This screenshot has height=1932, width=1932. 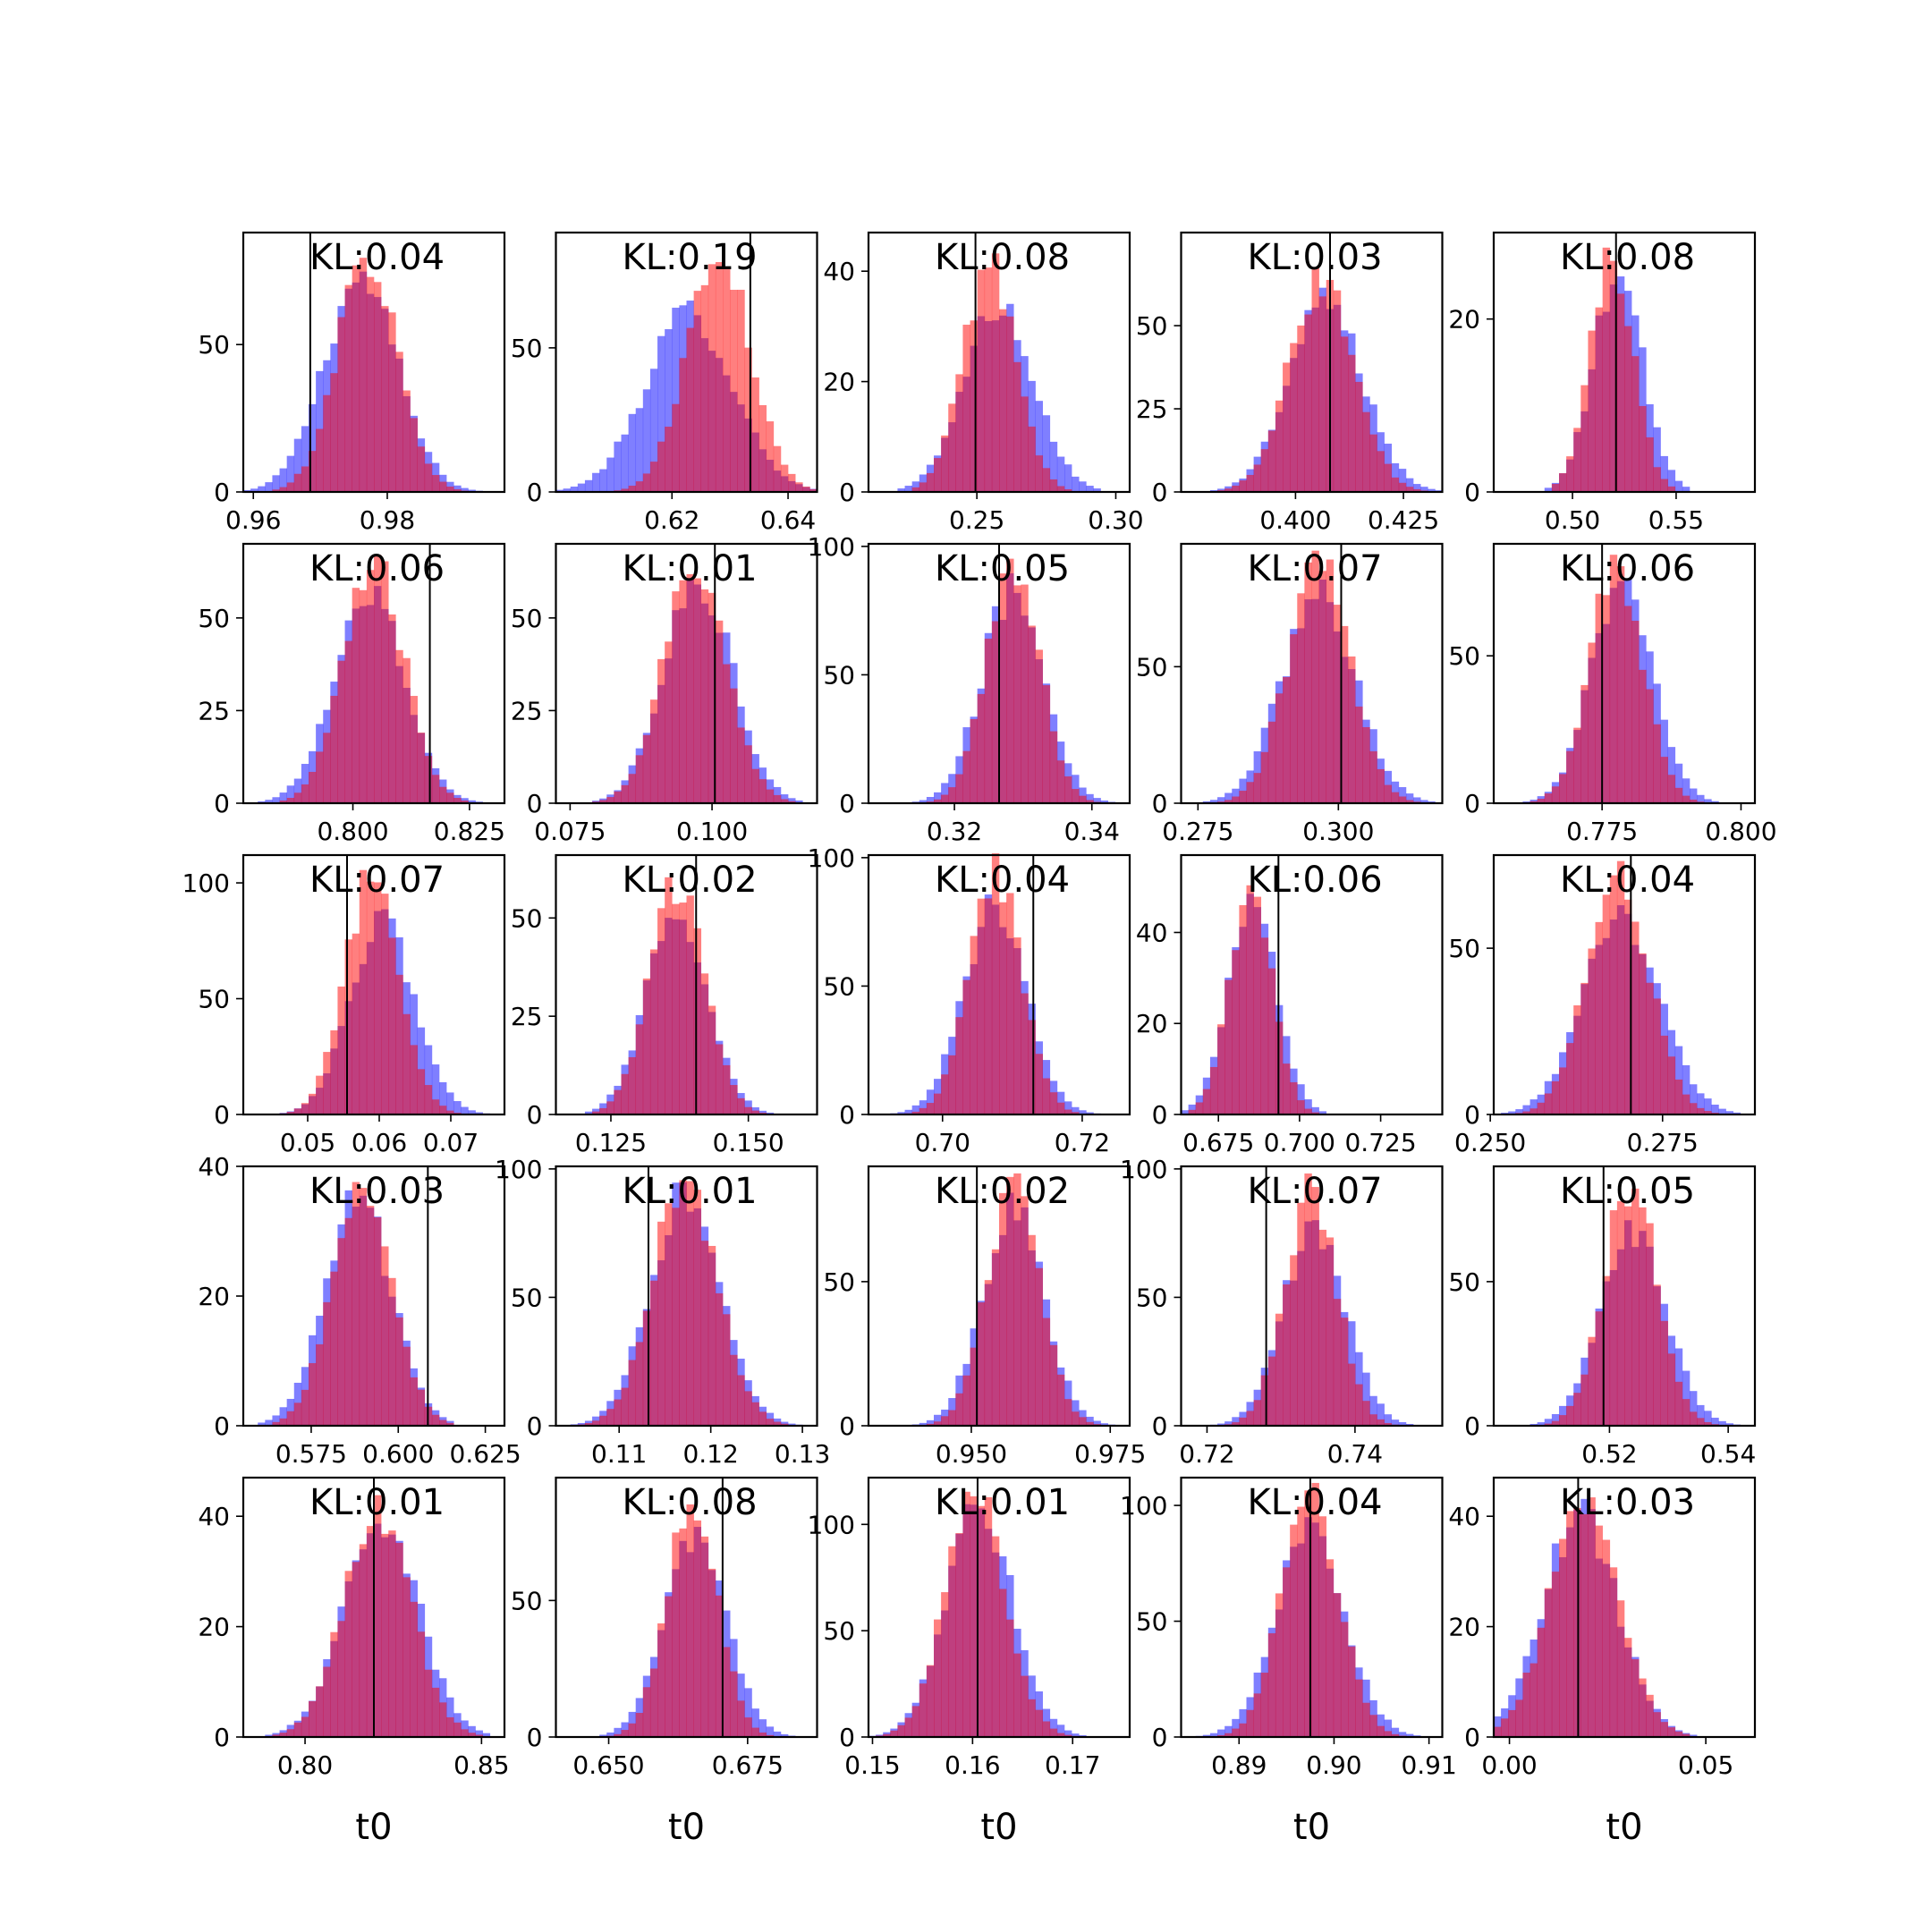 What do you see at coordinates (971, 1454) in the screenshot?
I see `x-tick-label: 0.950` at bounding box center [971, 1454].